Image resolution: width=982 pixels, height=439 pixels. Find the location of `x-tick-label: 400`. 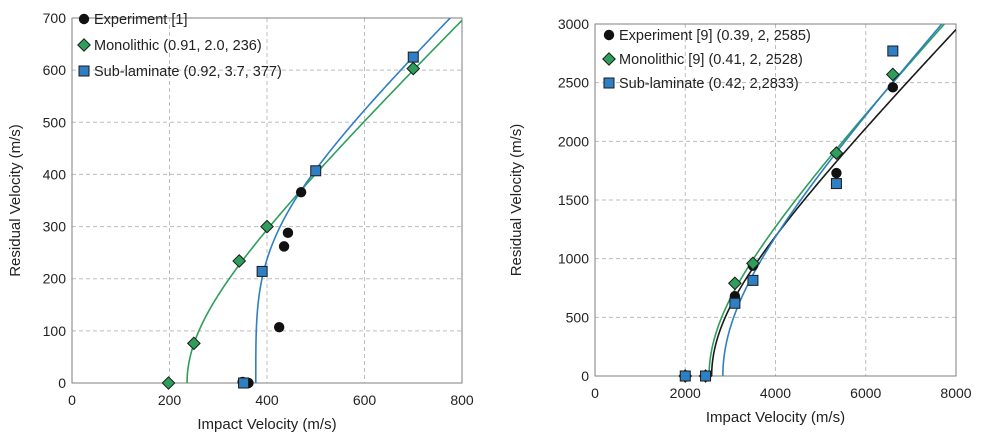

x-tick-label: 400 is located at coordinates (267, 400).